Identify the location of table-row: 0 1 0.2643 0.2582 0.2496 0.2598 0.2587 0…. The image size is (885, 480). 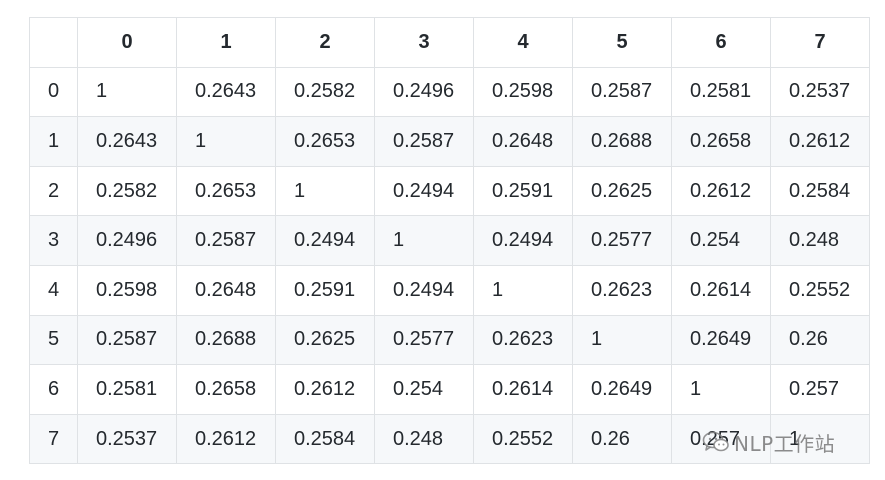
(449, 92).